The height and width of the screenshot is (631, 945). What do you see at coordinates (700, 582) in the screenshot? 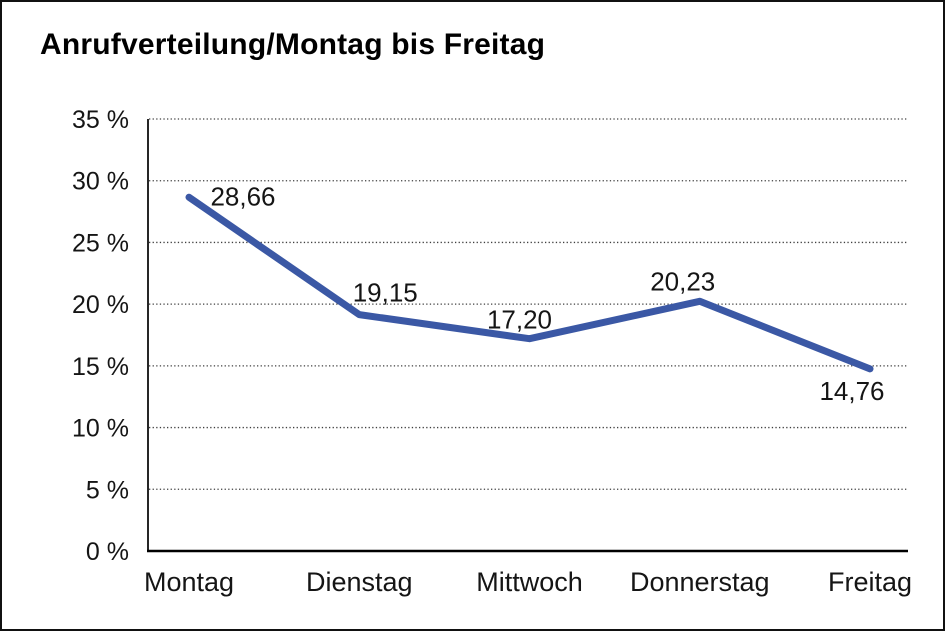
I see `x-category-label: Donnerstag` at bounding box center [700, 582].